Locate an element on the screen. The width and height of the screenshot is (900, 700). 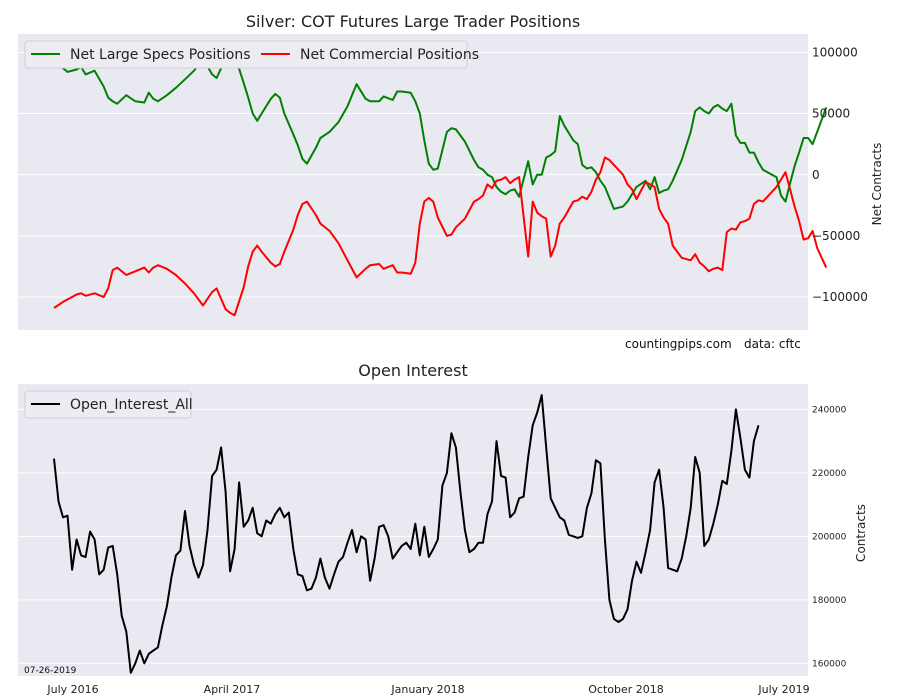
top-legend-box is located at coordinates (246, 54).